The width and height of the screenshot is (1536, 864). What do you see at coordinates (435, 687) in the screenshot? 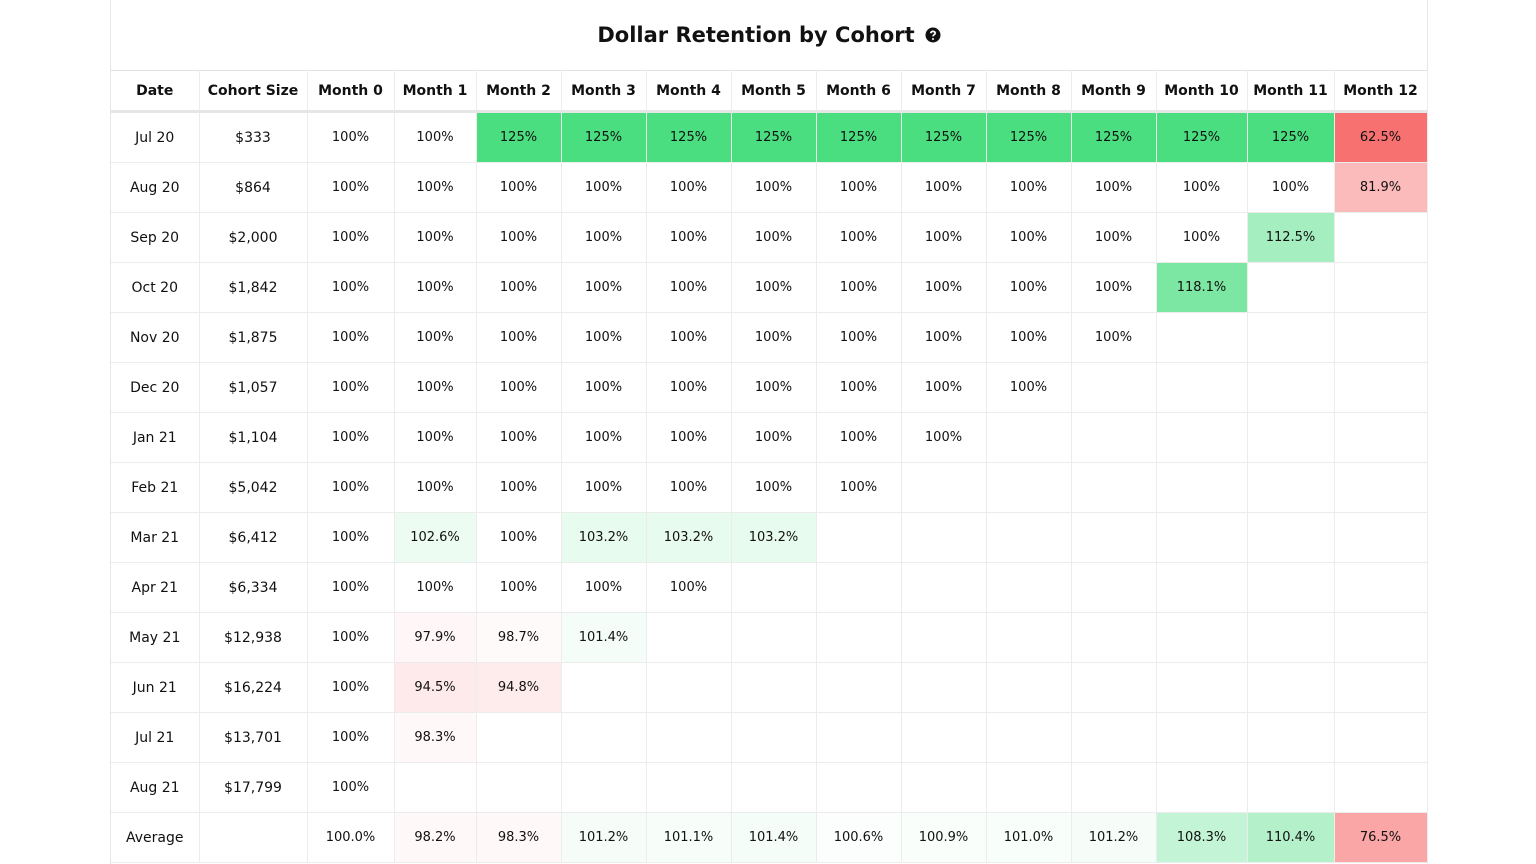
I see `retention-cell: 94.5%` at bounding box center [435, 687].